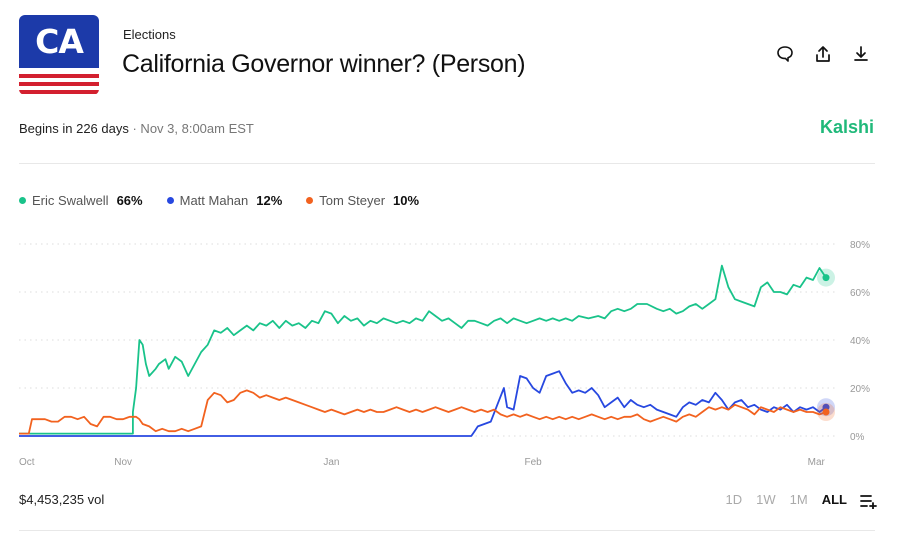  I want to click on begins-text: Begins in 226 days · Nov 3, 8:00am EST, so click(136, 128).